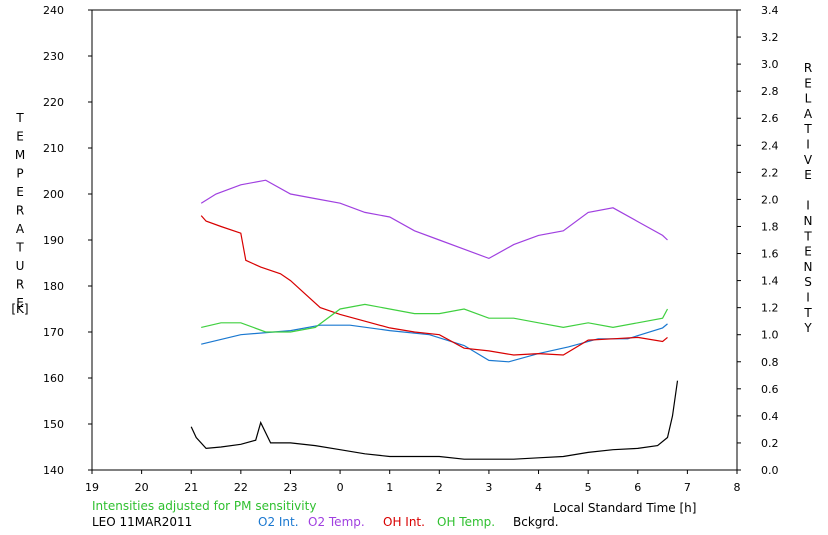 Image resolution: width=828 pixels, height=535 pixels. I want to click on right-tick-label: 0.0, so click(770, 470).